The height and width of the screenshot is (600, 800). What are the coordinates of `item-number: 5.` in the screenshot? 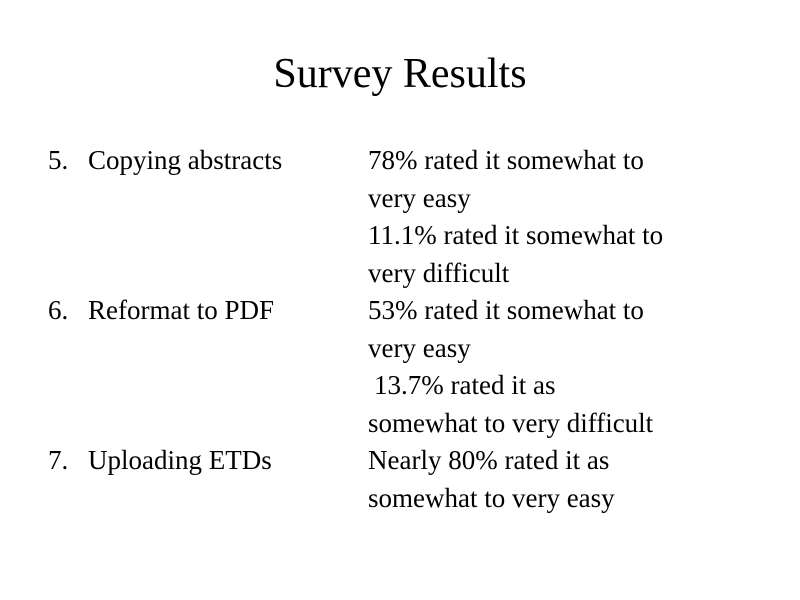 It's located at (58, 160).